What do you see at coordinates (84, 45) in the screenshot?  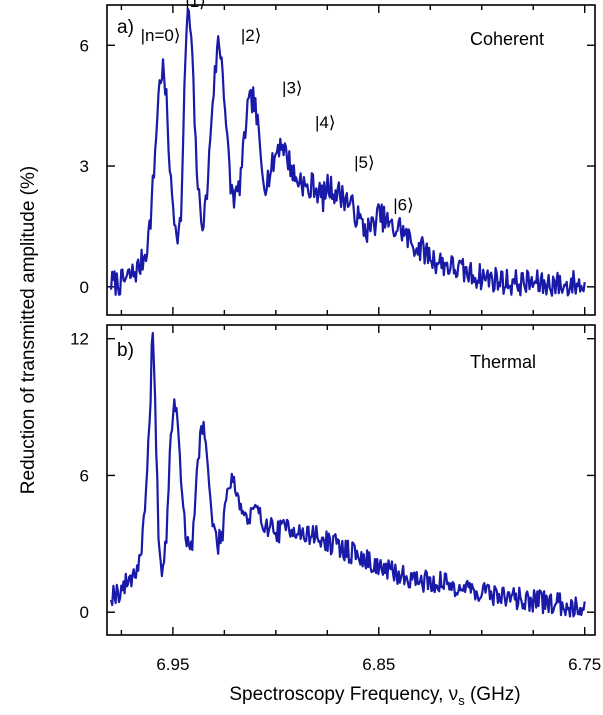 I see `panel-a-y-tick-label: 6` at bounding box center [84, 45].